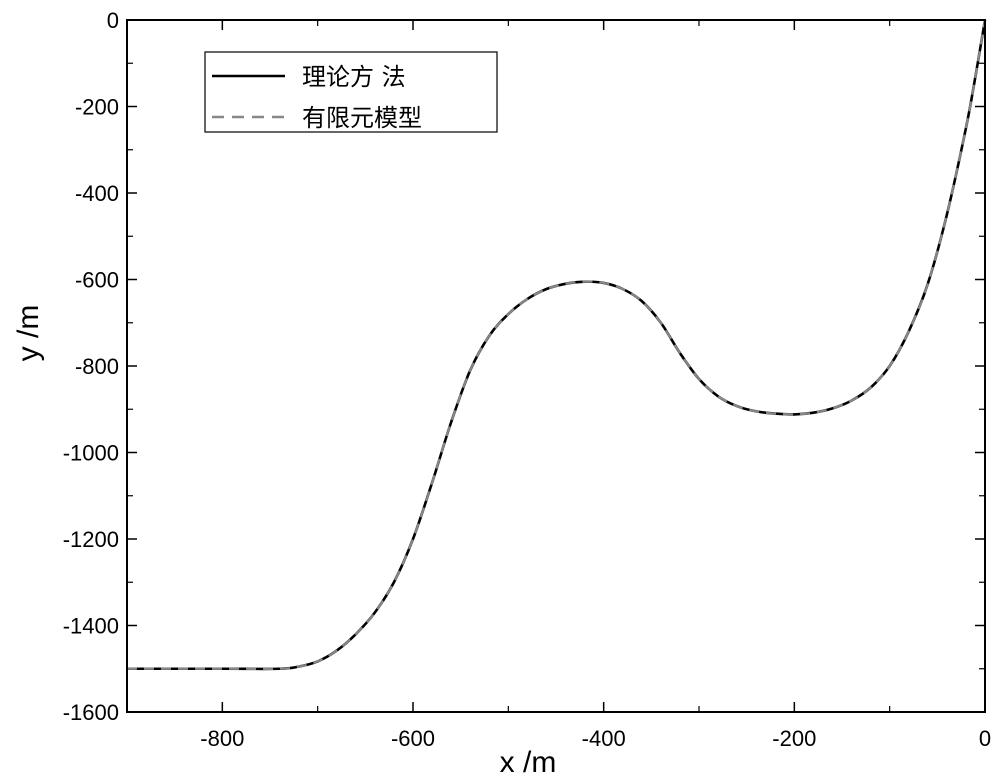 This screenshot has height=781, width=1000. I want to click on x-tick-label: -800, so click(222, 738).